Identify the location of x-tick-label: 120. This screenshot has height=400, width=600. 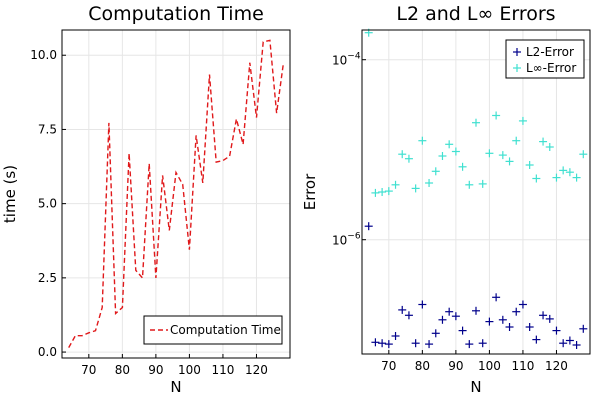
(256, 370).